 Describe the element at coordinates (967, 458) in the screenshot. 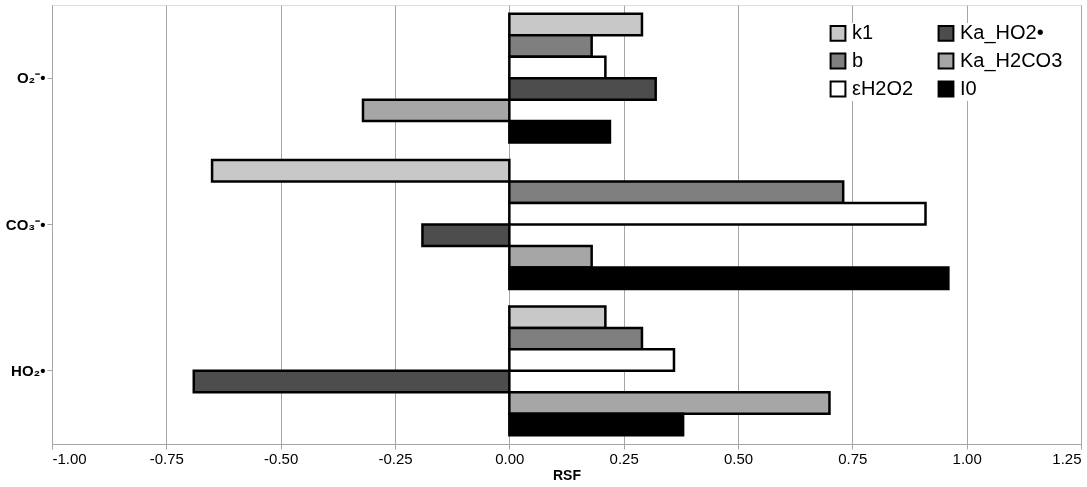

I see `x-tick-label: 1.00` at that location.